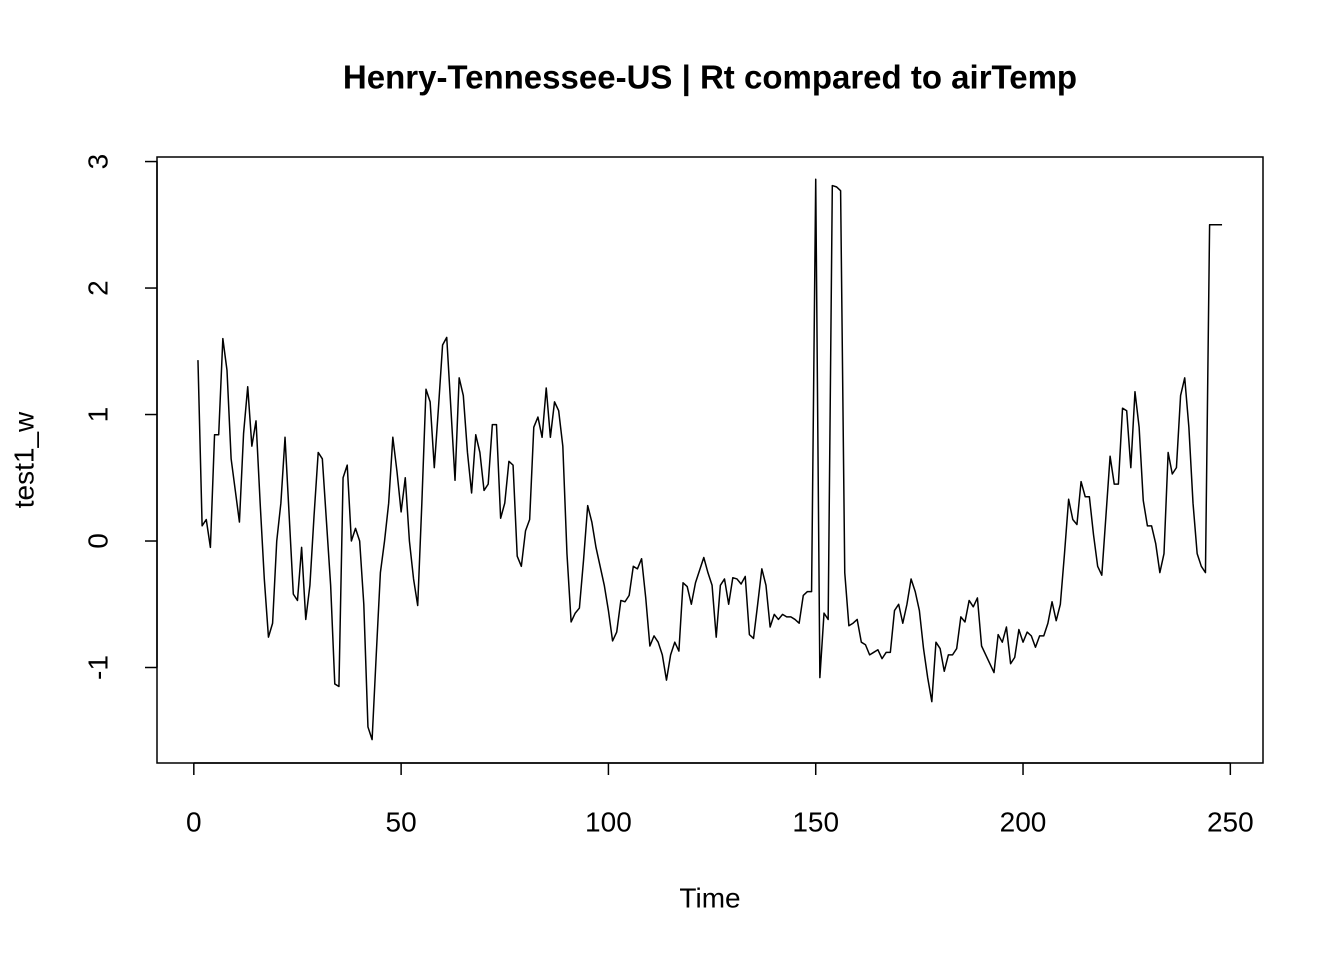  I want to click on y-tick-label: 0, so click(97, 541).